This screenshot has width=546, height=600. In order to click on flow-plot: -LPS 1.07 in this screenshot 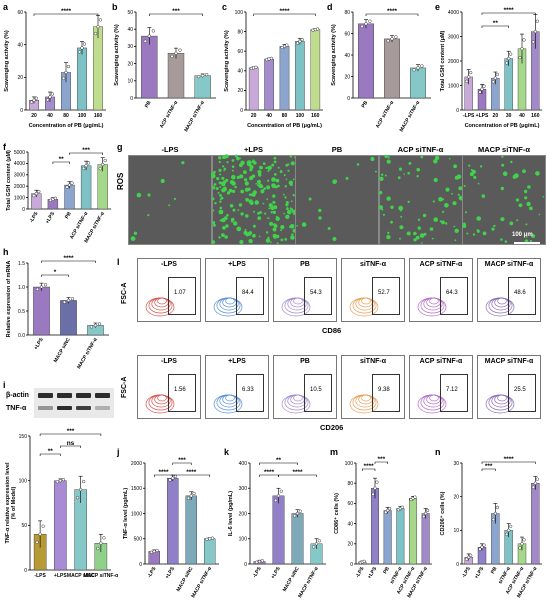, I will do `click(169, 290)`.